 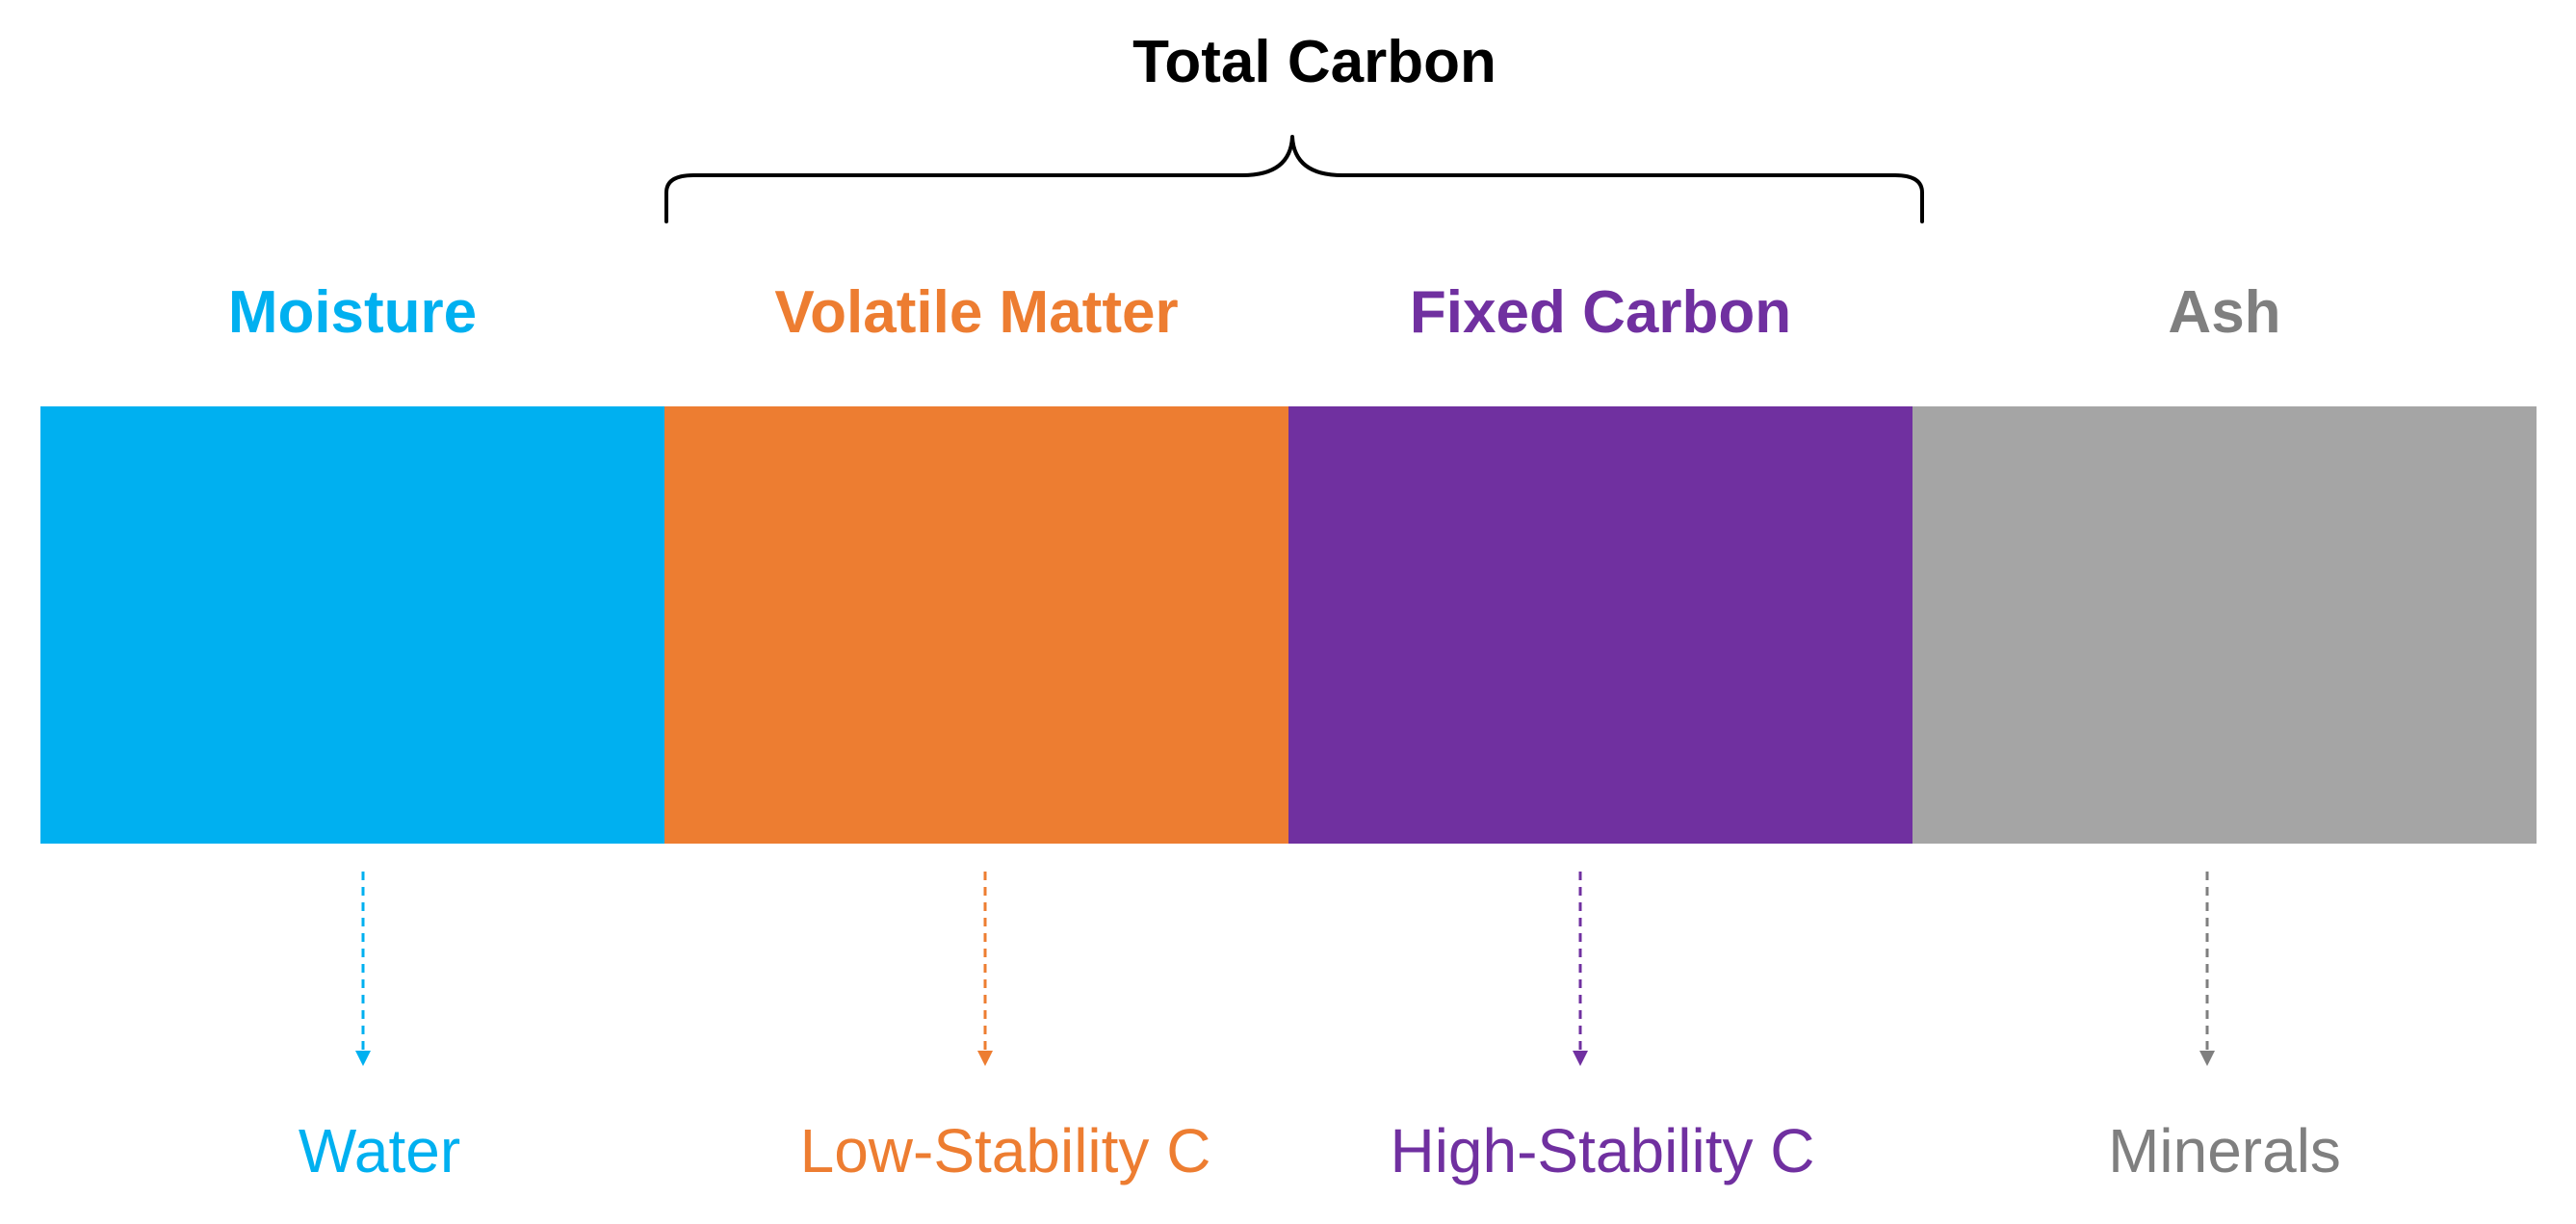 I want to click on arrow-volatile-matter-icon, so click(x=985, y=969).